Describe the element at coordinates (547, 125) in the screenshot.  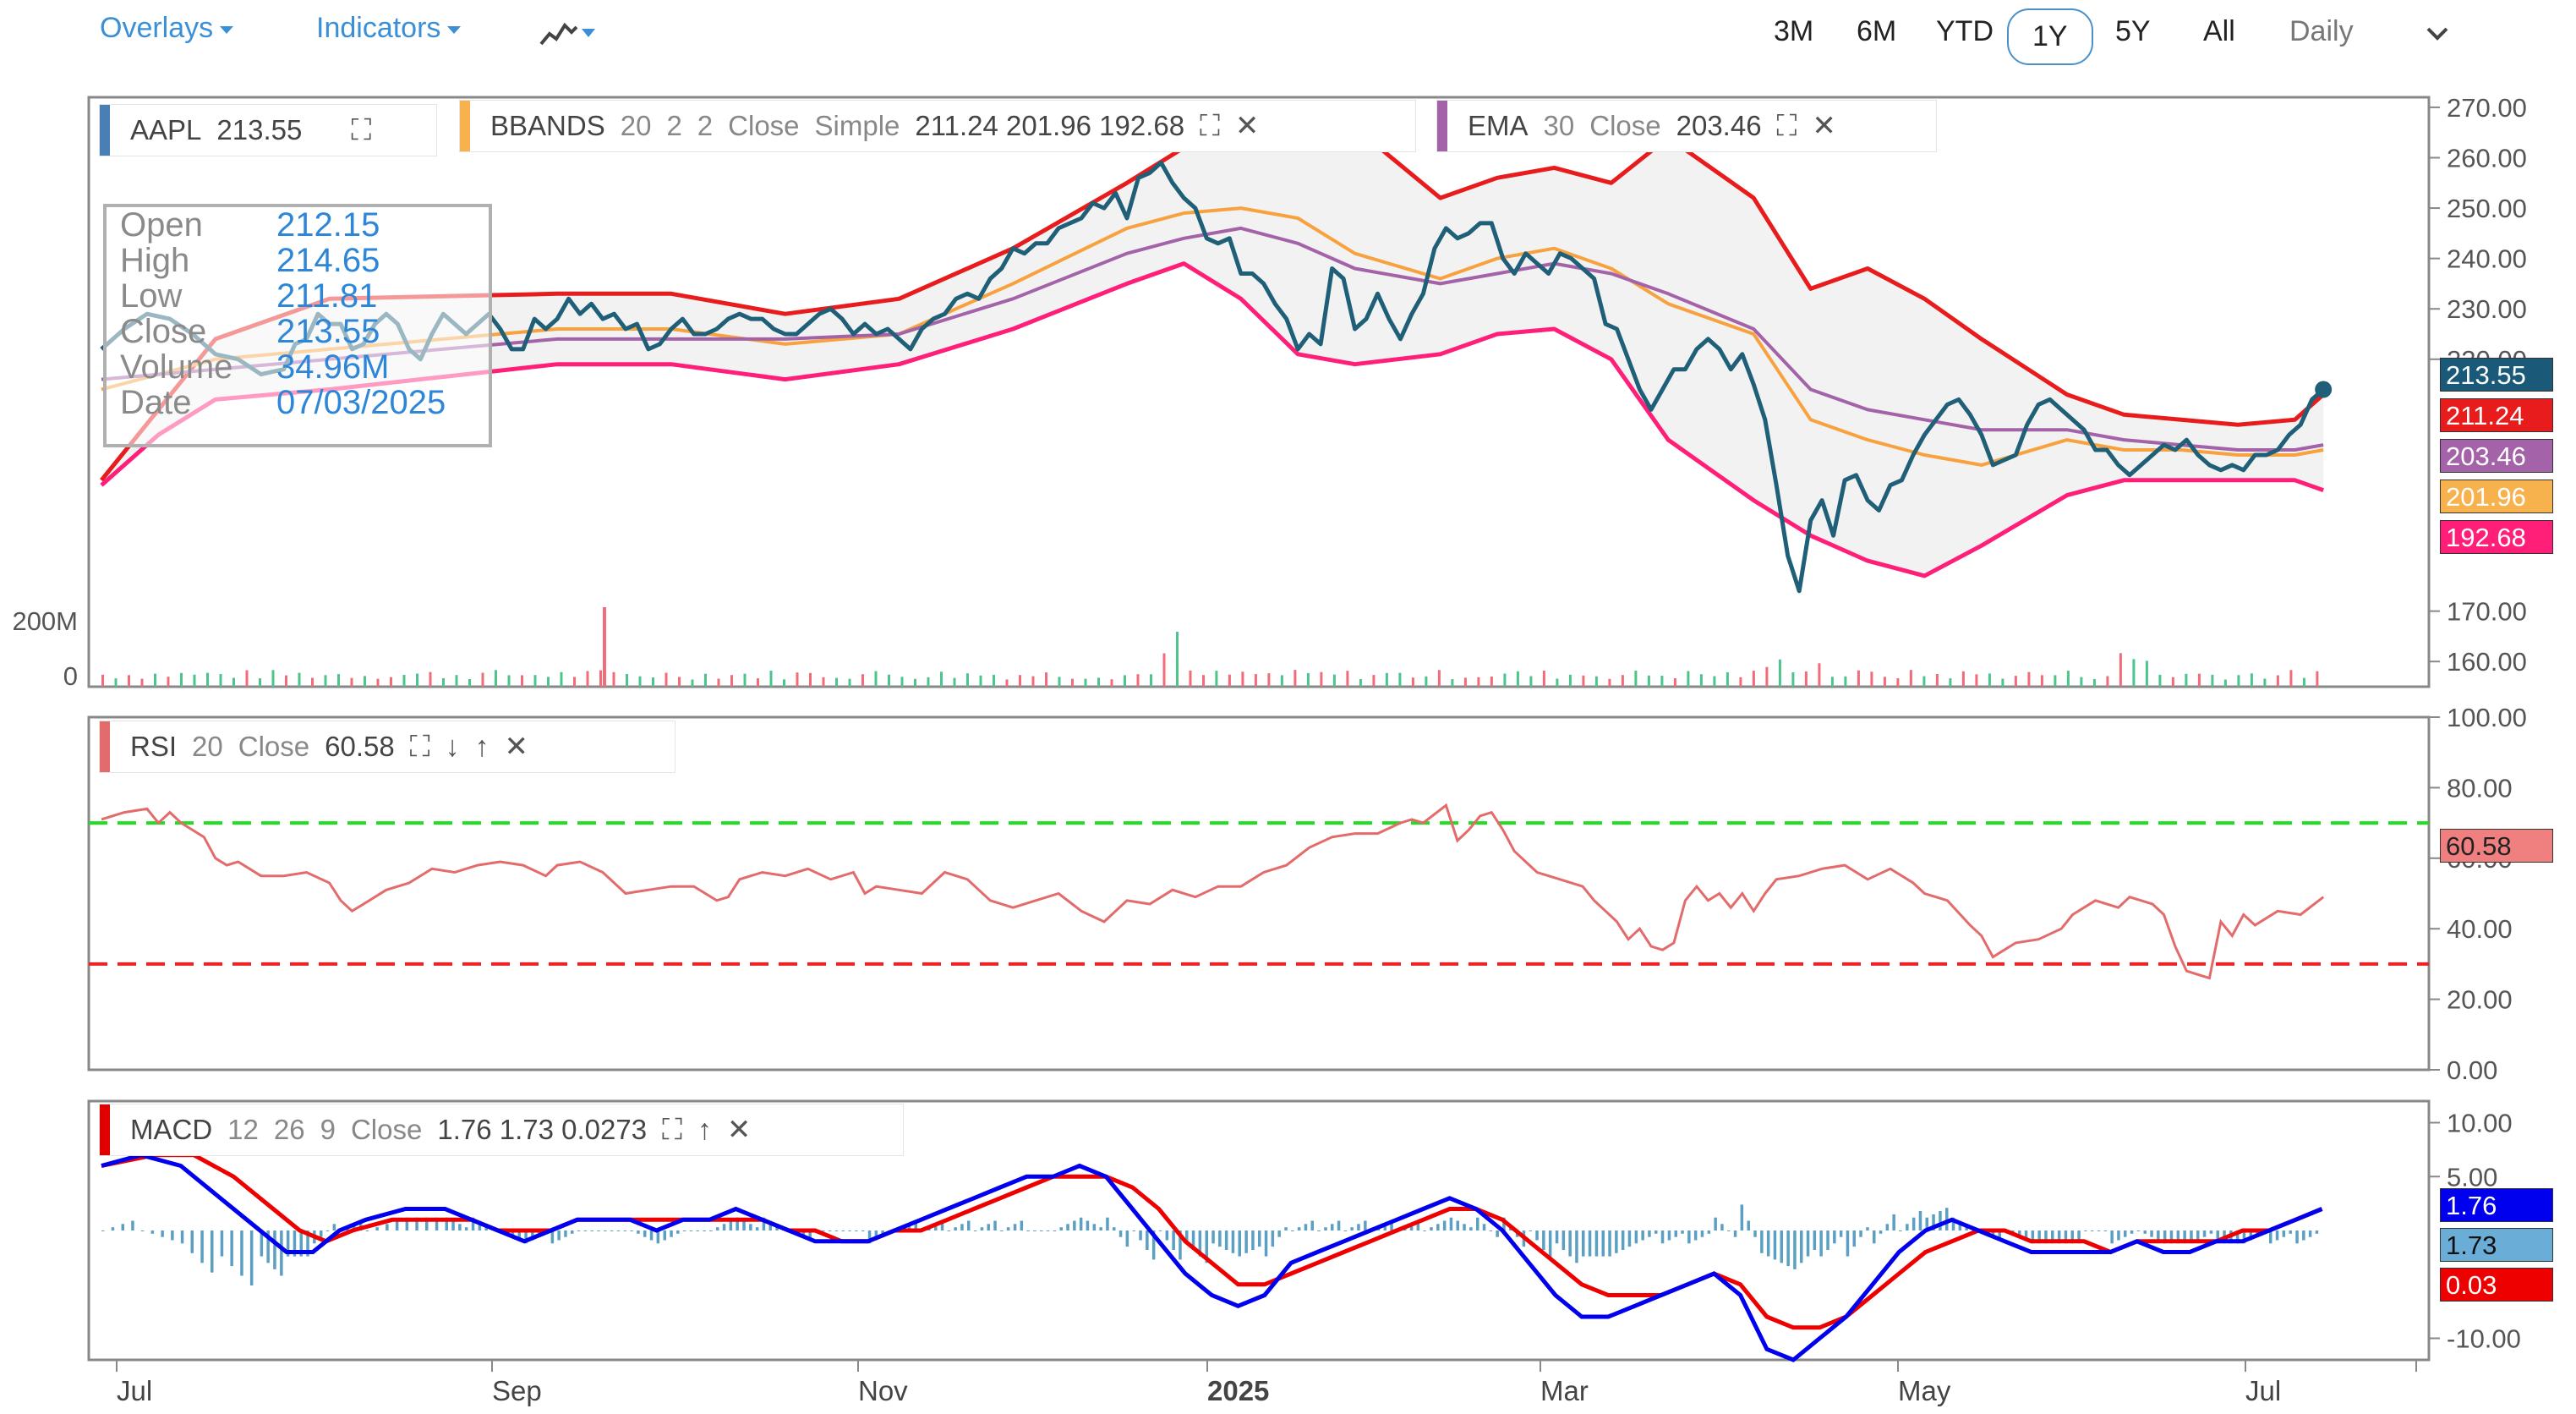
I see `legend-name: BBANDS` at that location.